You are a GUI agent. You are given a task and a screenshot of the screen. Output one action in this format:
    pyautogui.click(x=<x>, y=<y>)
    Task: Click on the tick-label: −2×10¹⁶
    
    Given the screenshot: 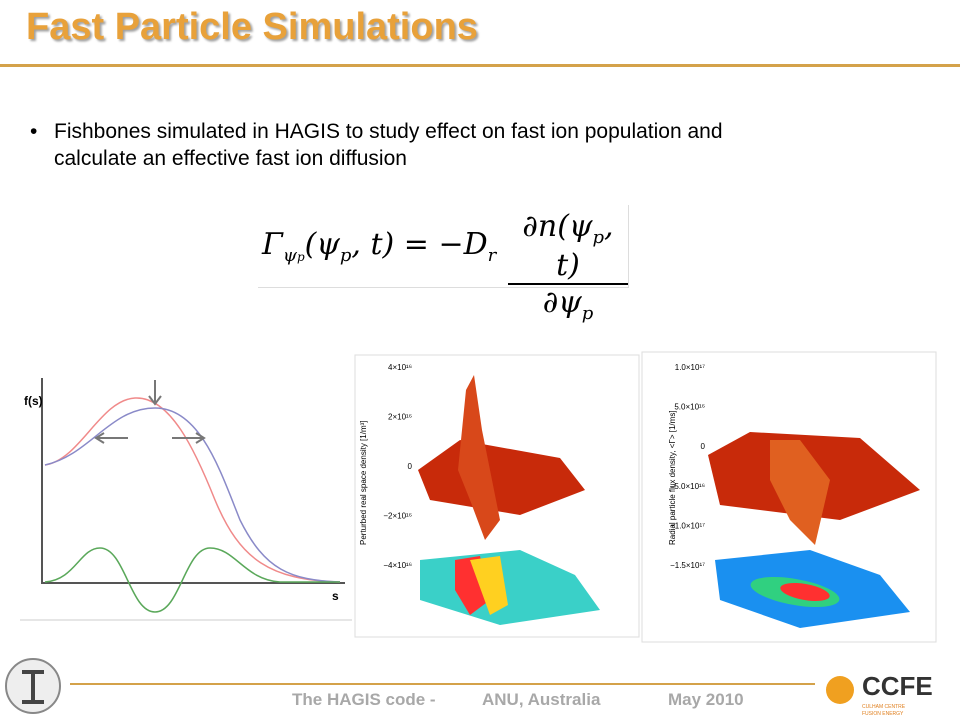 What is the action you would take?
    pyautogui.click(x=397, y=516)
    